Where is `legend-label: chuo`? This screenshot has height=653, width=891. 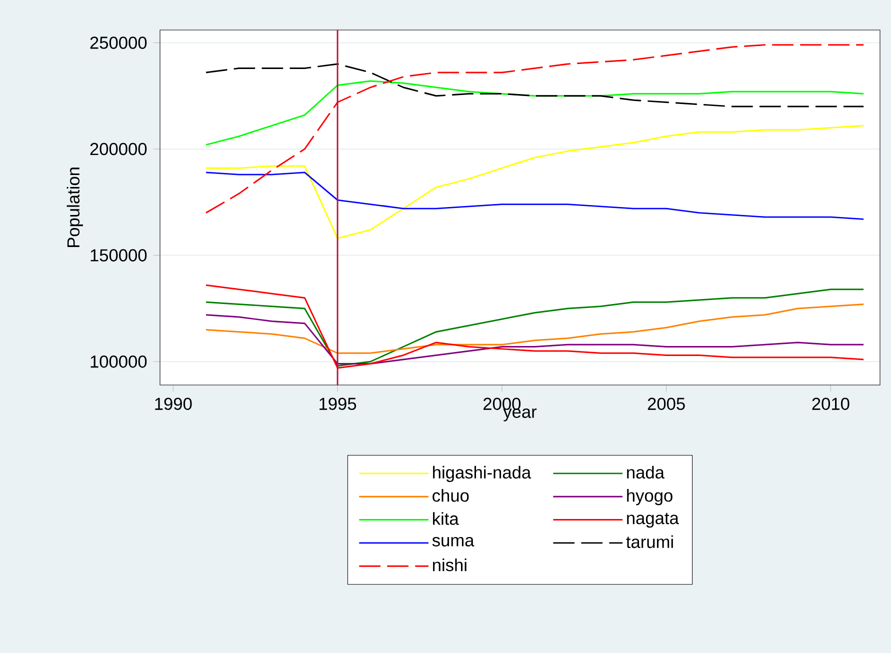
legend-label: chuo is located at coordinates (450, 495).